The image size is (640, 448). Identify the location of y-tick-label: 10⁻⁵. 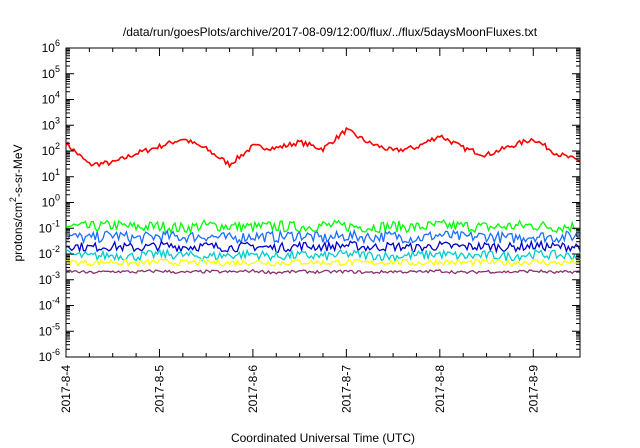
(49, 329).